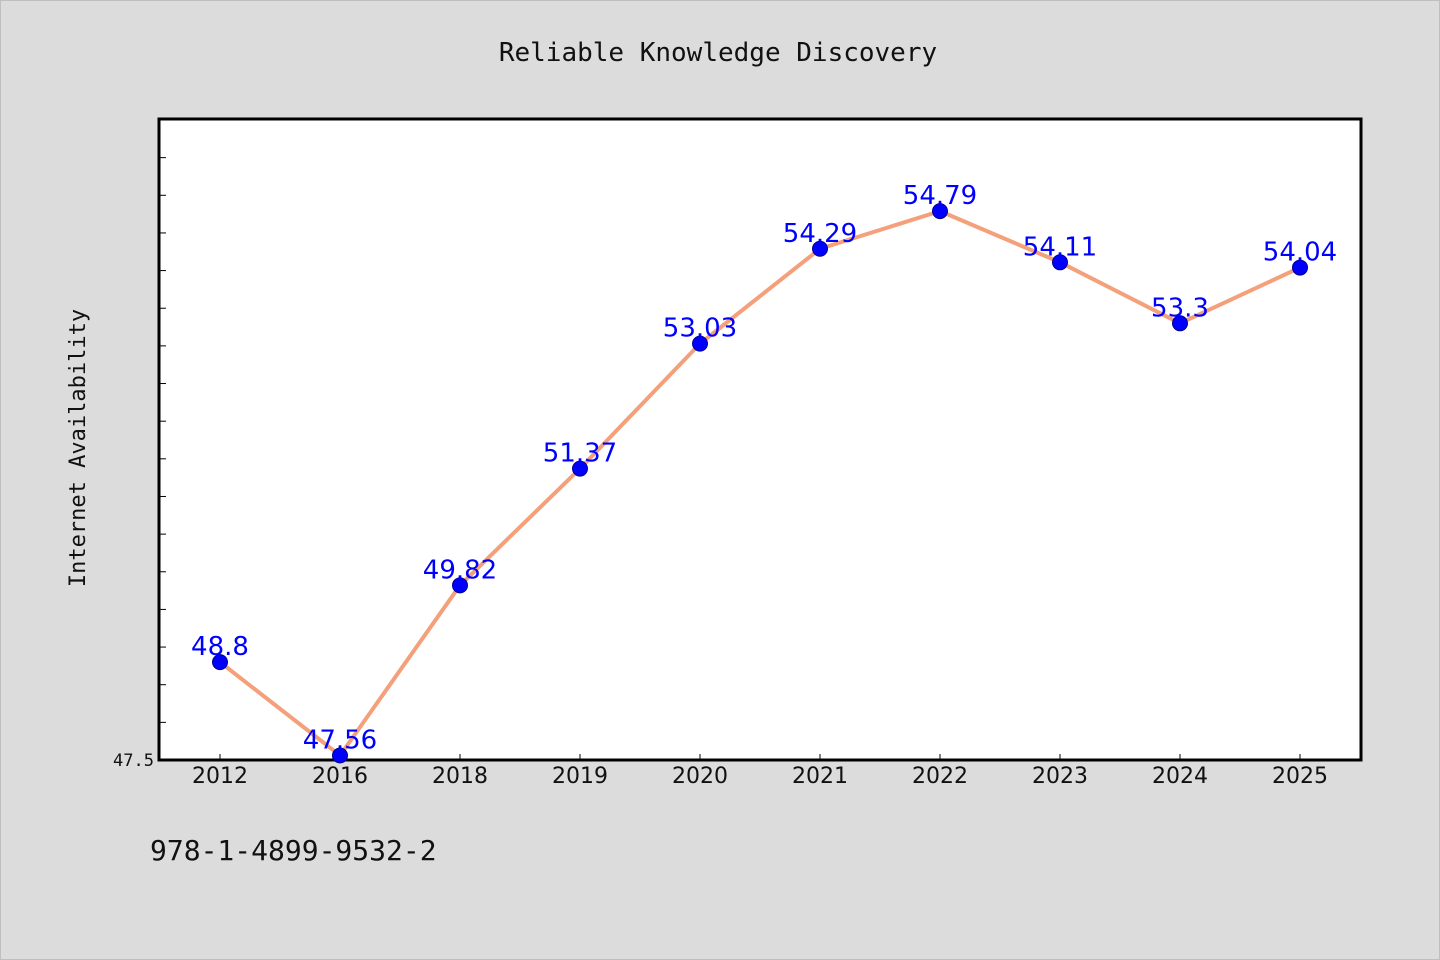 The width and height of the screenshot is (1440, 960). What do you see at coordinates (1180, 776) in the screenshot?
I see `x-tick-label: 2024` at bounding box center [1180, 776].